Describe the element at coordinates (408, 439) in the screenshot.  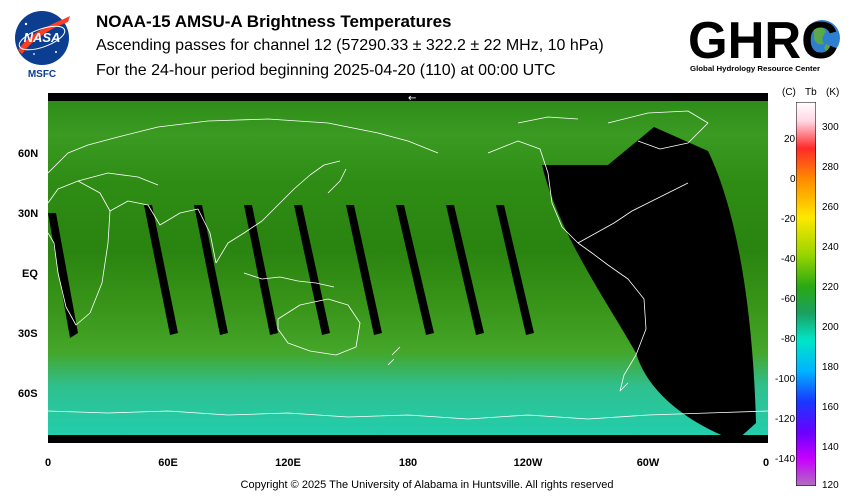
I see `no-data-bottom-band` at that location.